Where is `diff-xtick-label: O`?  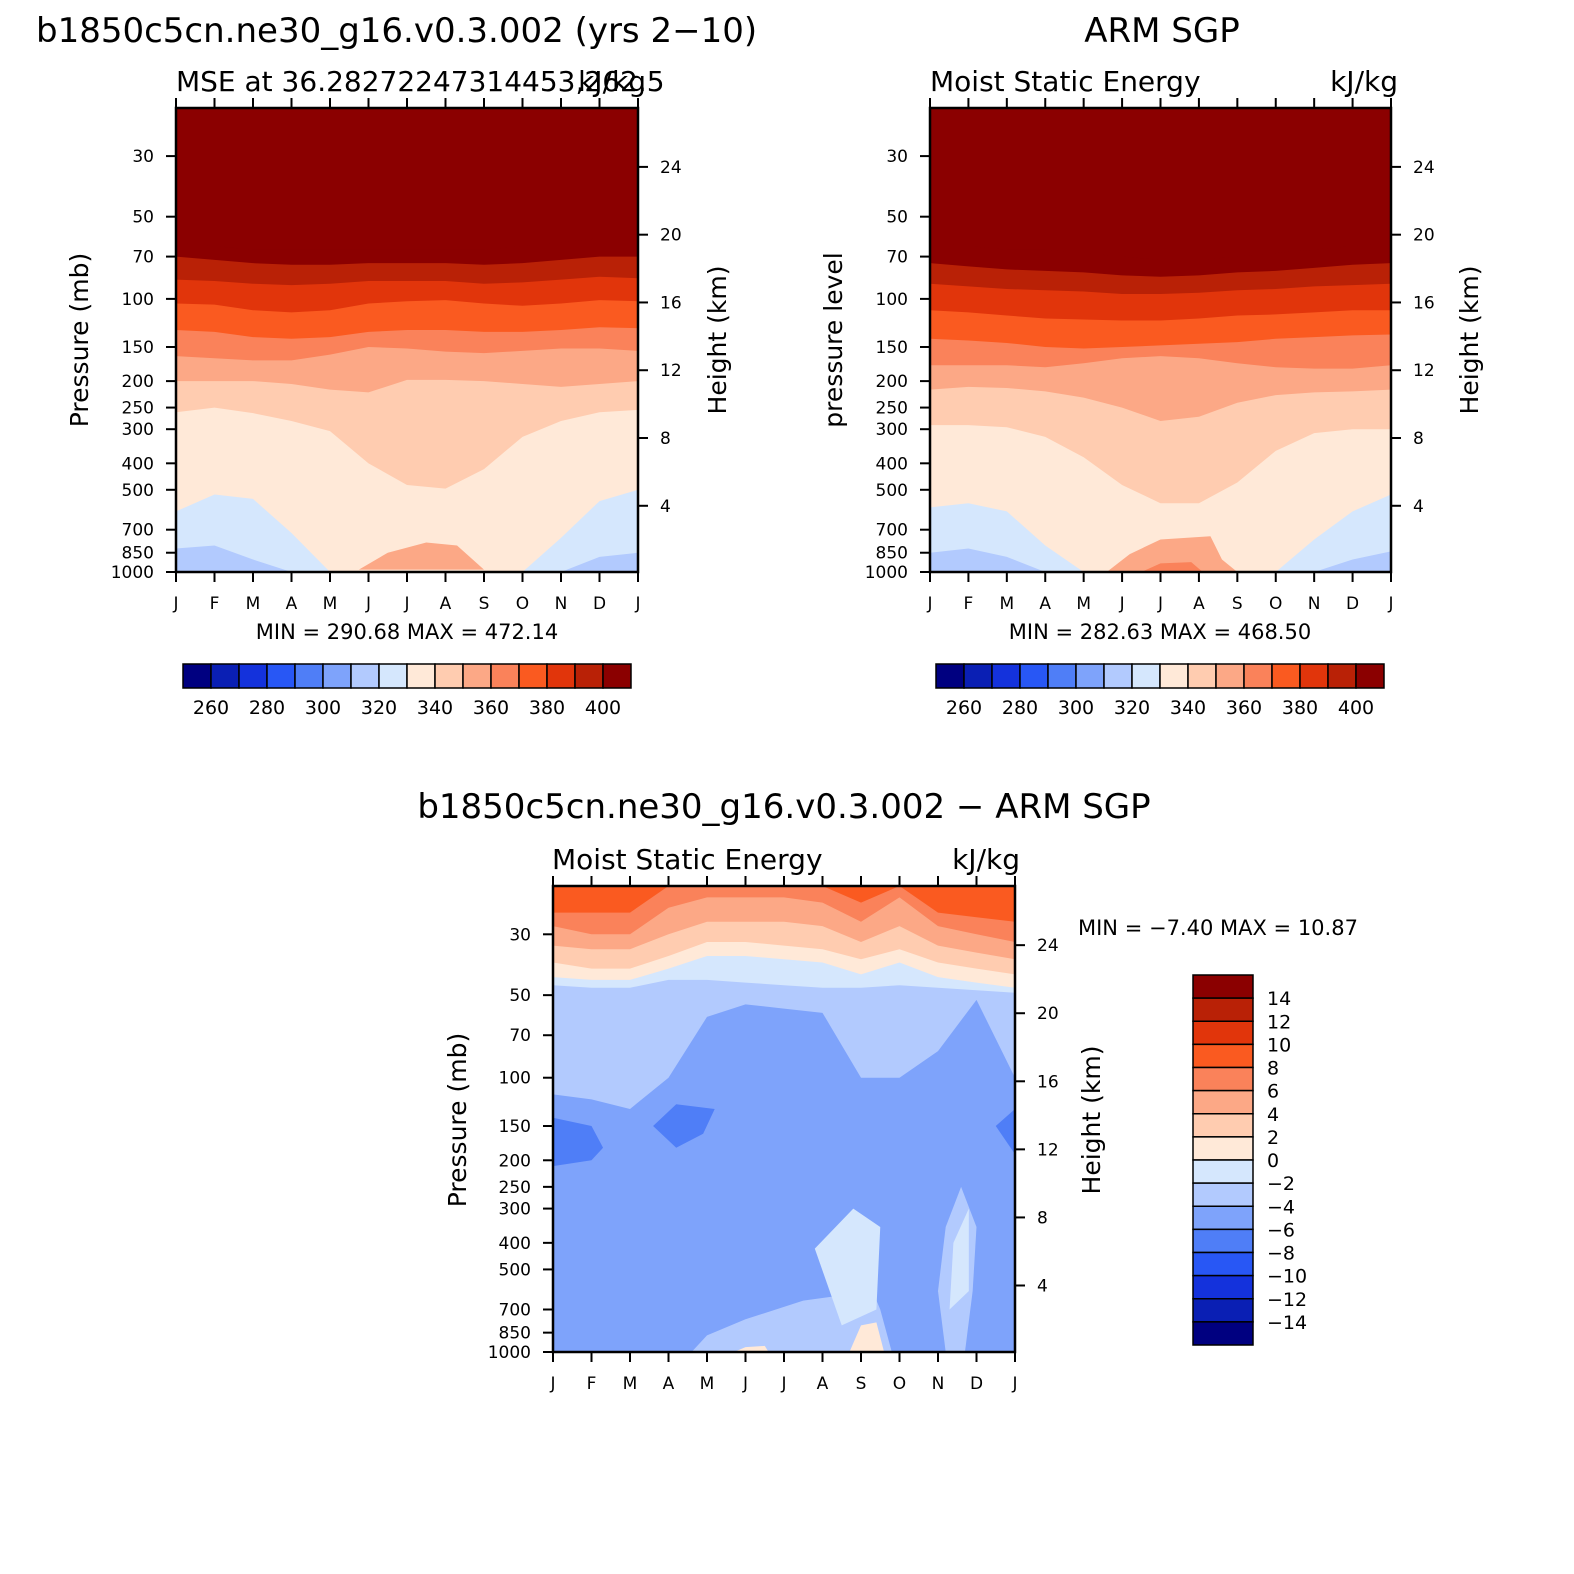
diff-xtick-label: O is located at coordinates (899, 1384).